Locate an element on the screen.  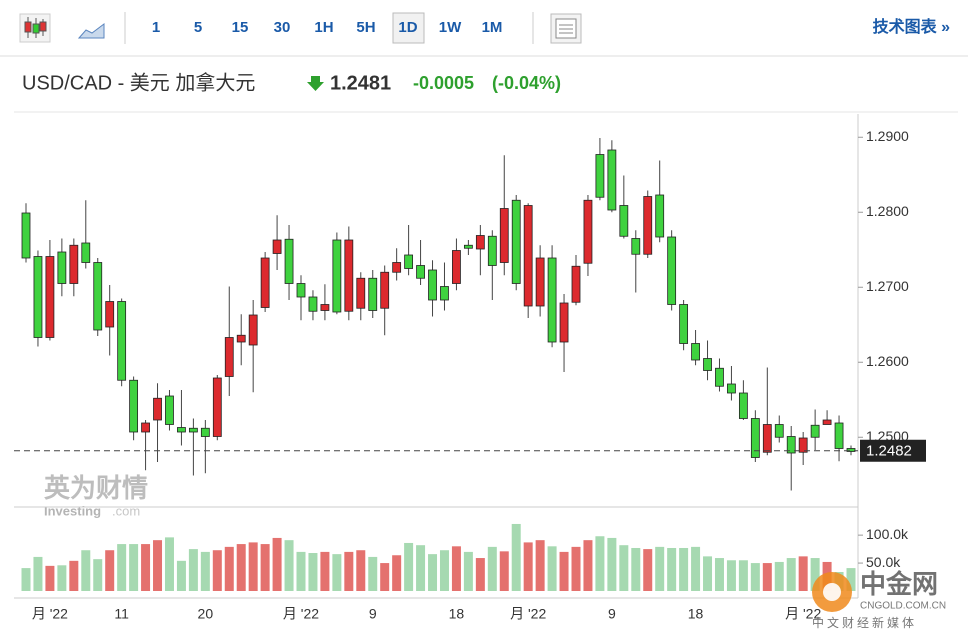
watermark-en: Investing is located at coordinates (72, 510).